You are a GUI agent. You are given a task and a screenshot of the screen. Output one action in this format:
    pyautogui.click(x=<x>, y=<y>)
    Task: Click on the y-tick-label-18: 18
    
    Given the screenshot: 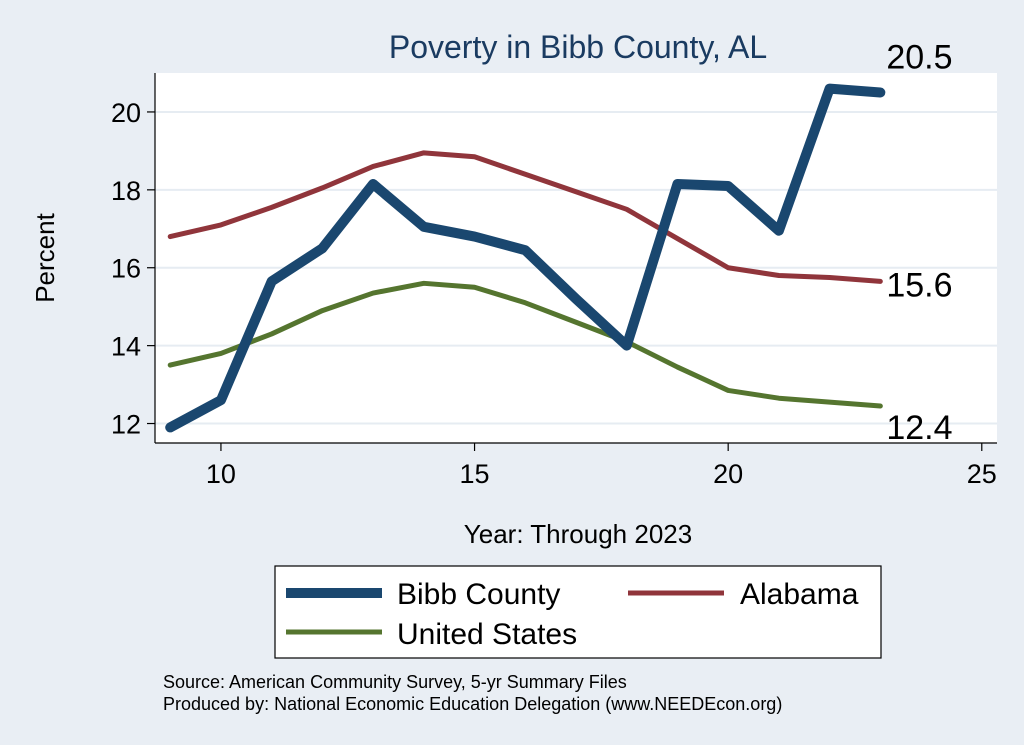 What is the action you would take?
    pyautogui.click(x=126, y=191)
    